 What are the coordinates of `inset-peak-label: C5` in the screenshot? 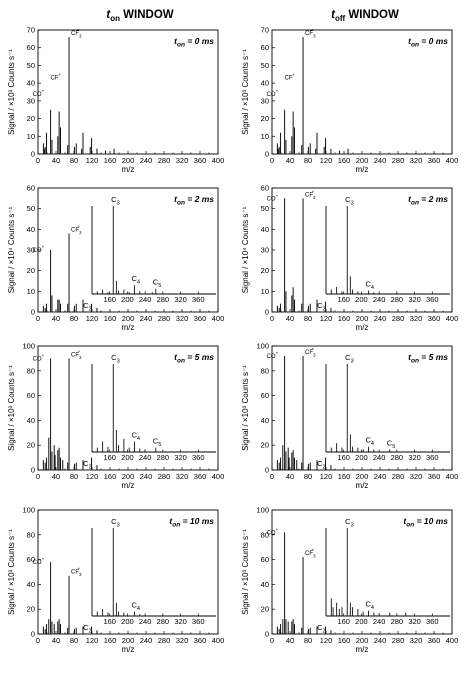 It's located at (391, 444).